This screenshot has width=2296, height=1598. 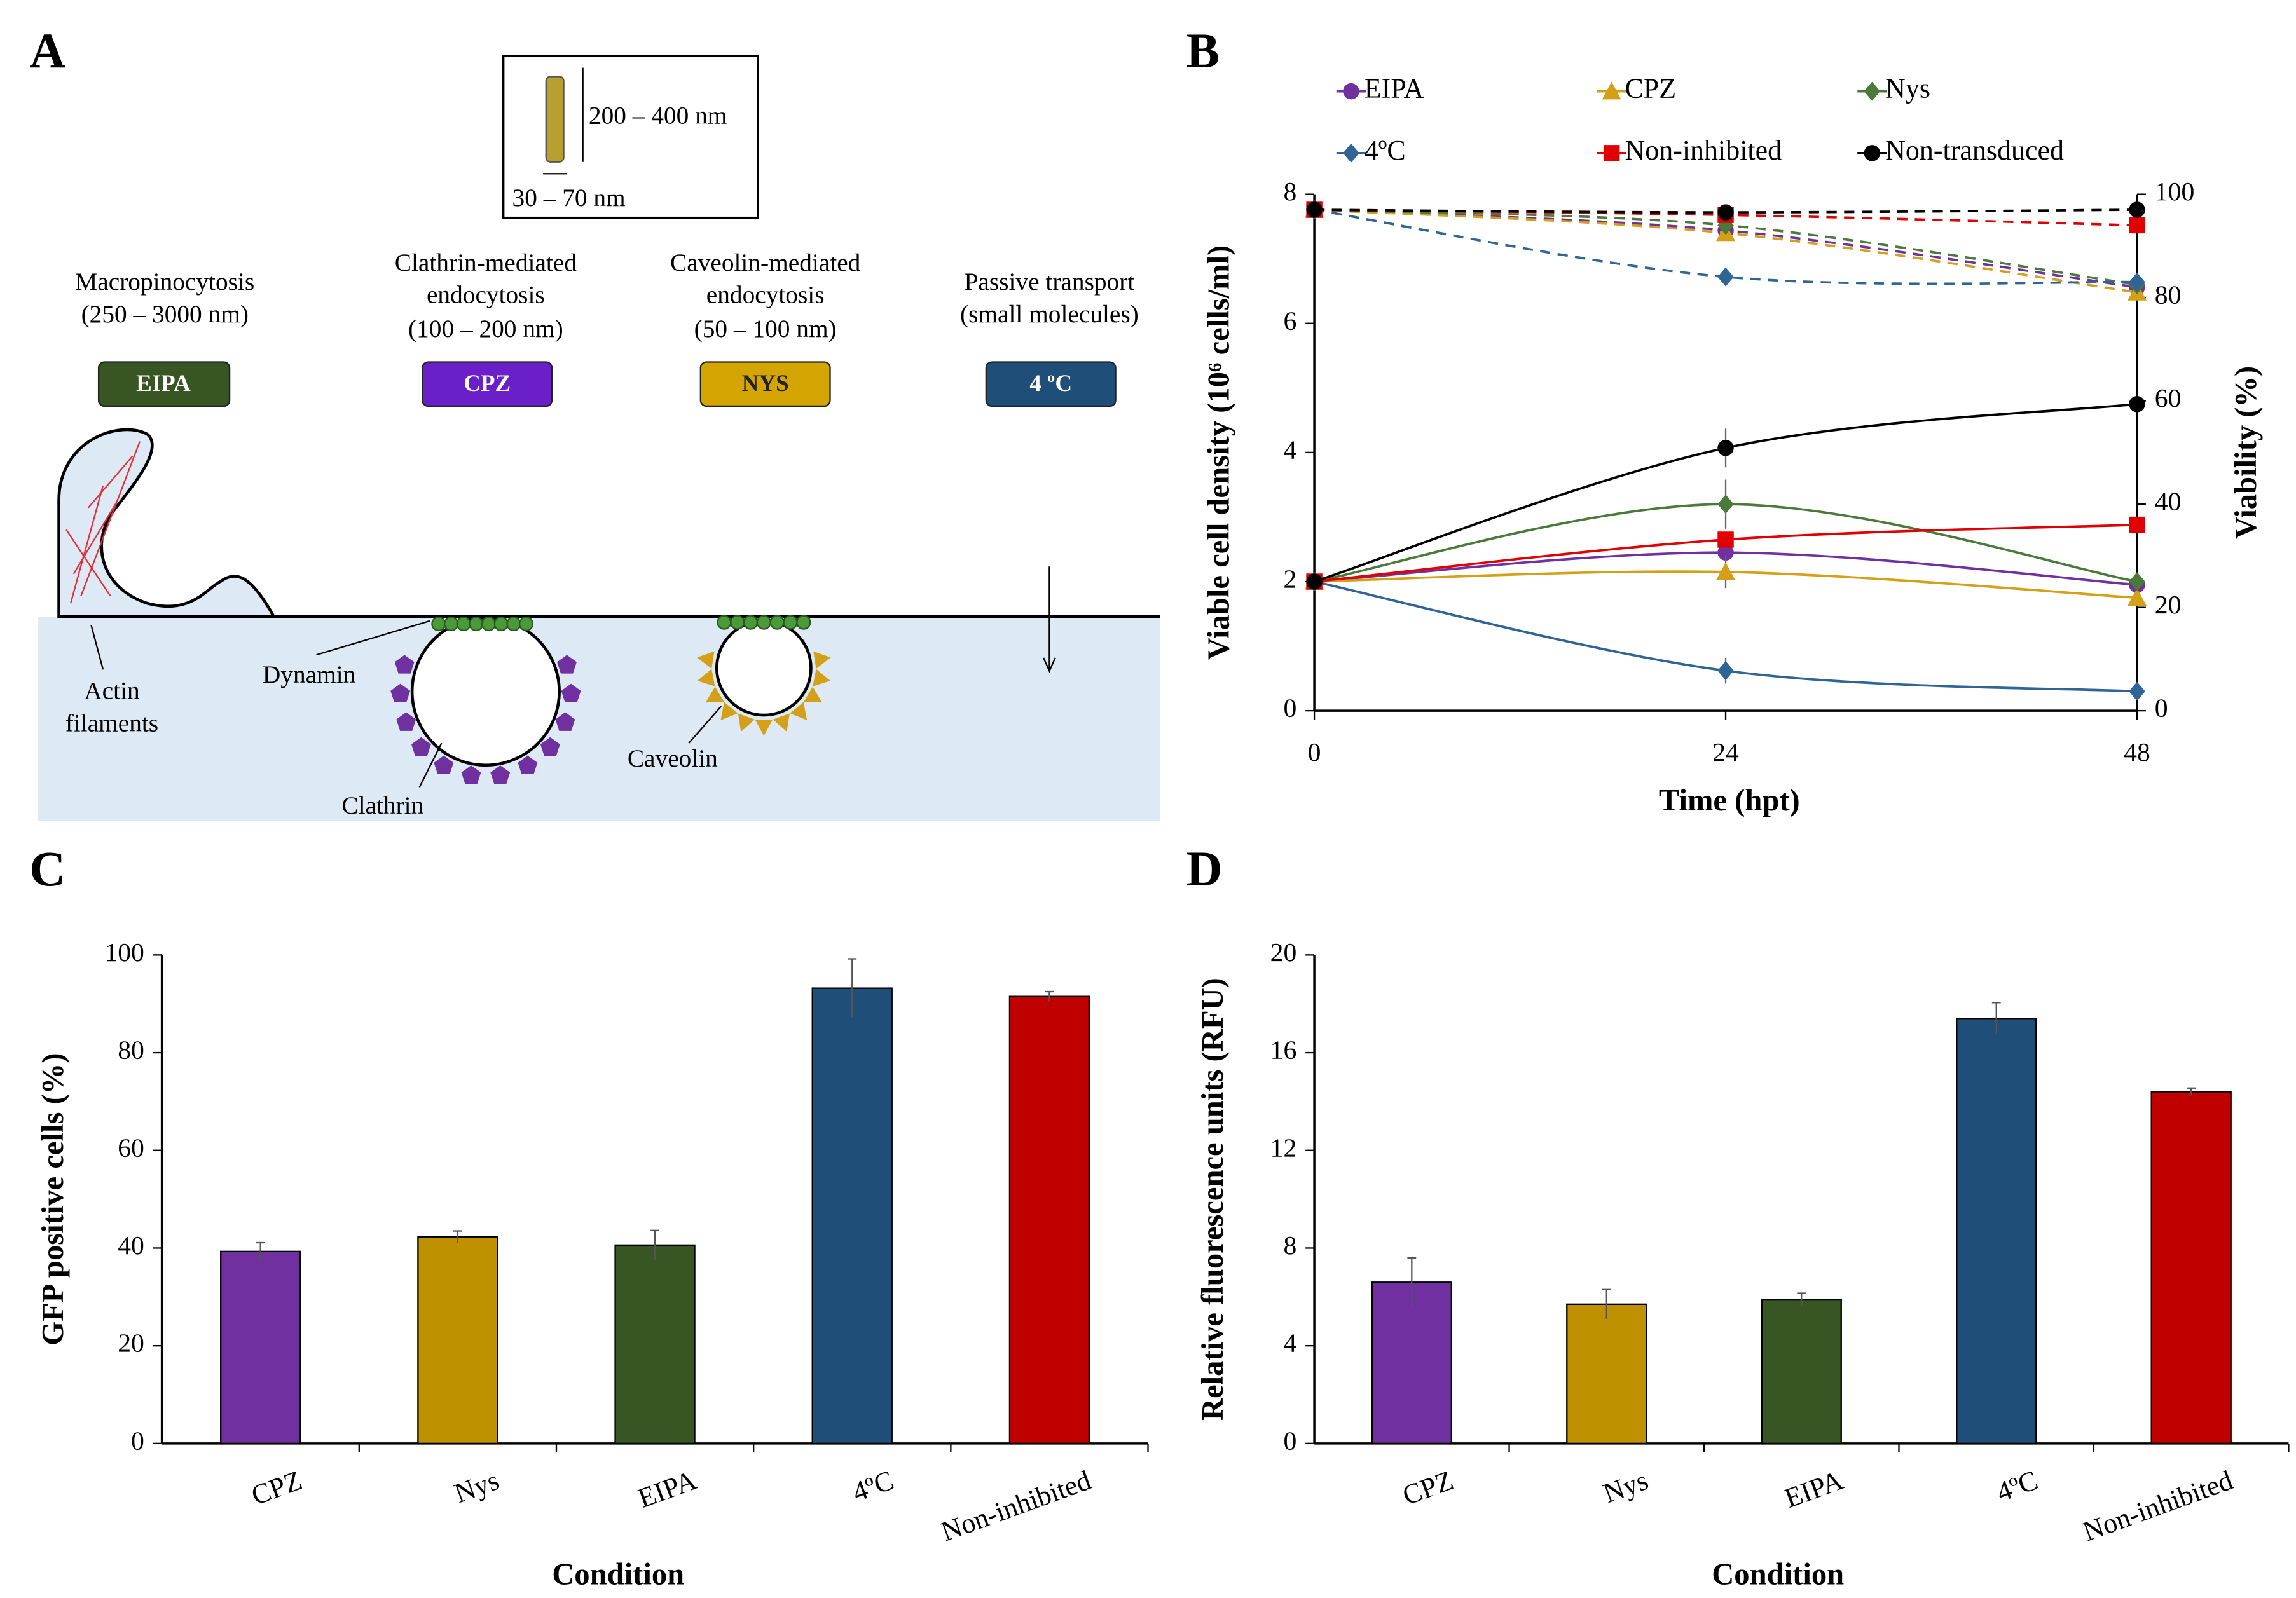 What do you see at coordinates (1289, 192) in the screenshot?
I see `y-tick-label: 8` at bounding box center [1289, 192].